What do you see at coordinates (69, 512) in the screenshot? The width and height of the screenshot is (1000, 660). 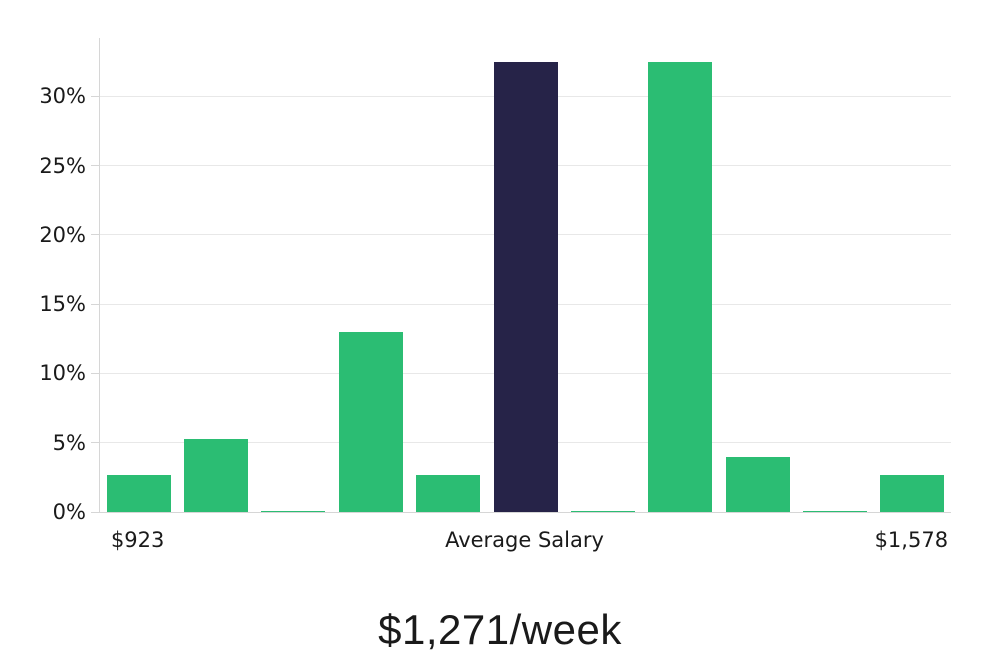 I see `y-axis-label-0pct: 0%` at bounding box center [69, 512].